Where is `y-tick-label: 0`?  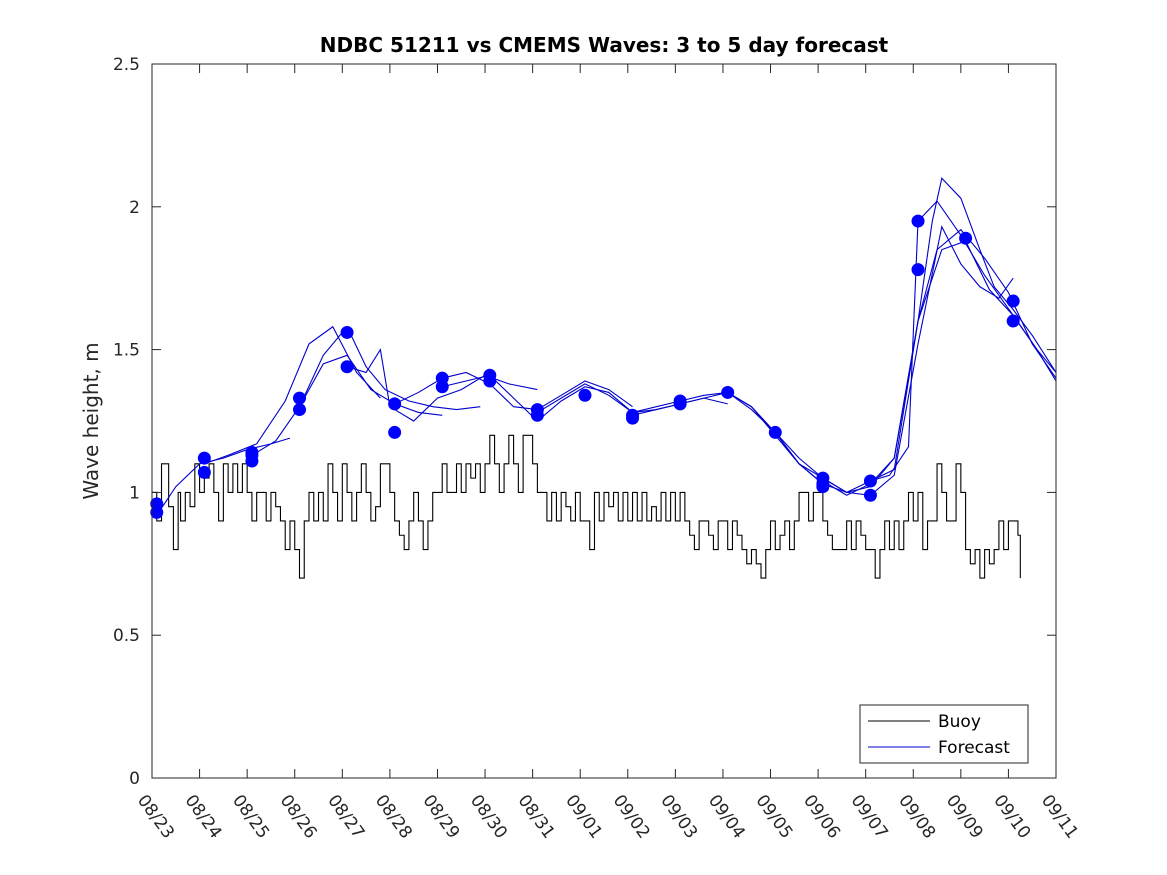 y-tick-label: 0 is located at coordinates (134, 779).